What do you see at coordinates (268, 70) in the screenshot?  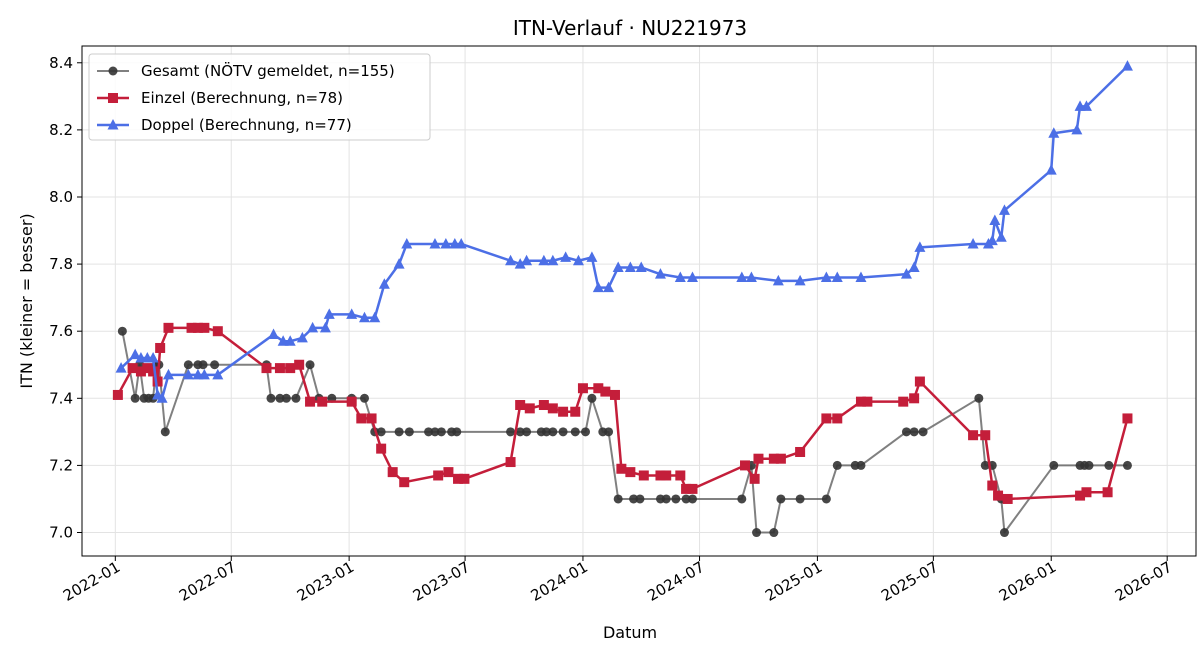 I see `legend-label: Gesamt (NÖTV gemeldet, n=155)` at bounding box center [268, 70].